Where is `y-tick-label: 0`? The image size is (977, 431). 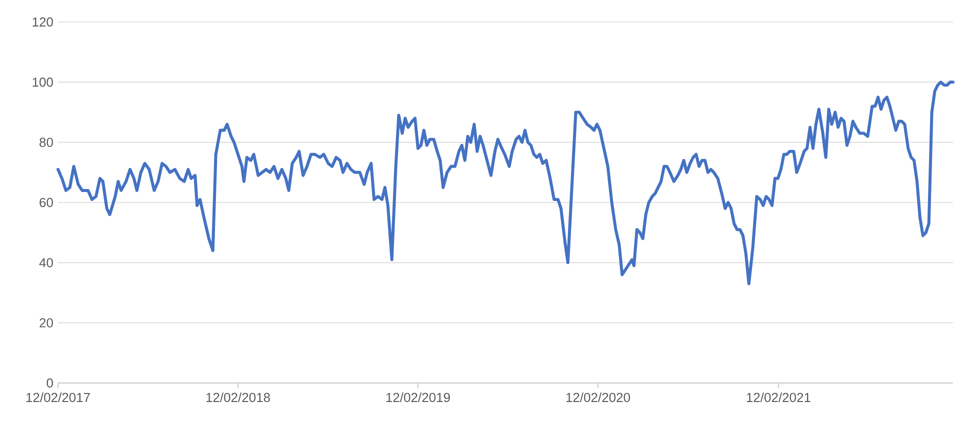
y-tick-label: 0 is located at coordinates (49, 383).